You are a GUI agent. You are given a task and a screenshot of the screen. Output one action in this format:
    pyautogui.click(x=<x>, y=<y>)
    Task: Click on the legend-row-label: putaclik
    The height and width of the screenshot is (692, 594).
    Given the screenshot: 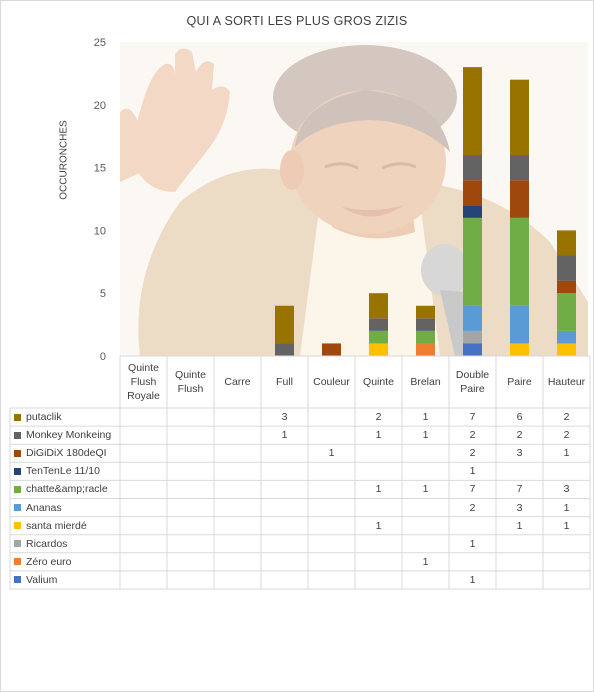 What is the action you would take?
    pyautogui.click(x=38, y=417)
    